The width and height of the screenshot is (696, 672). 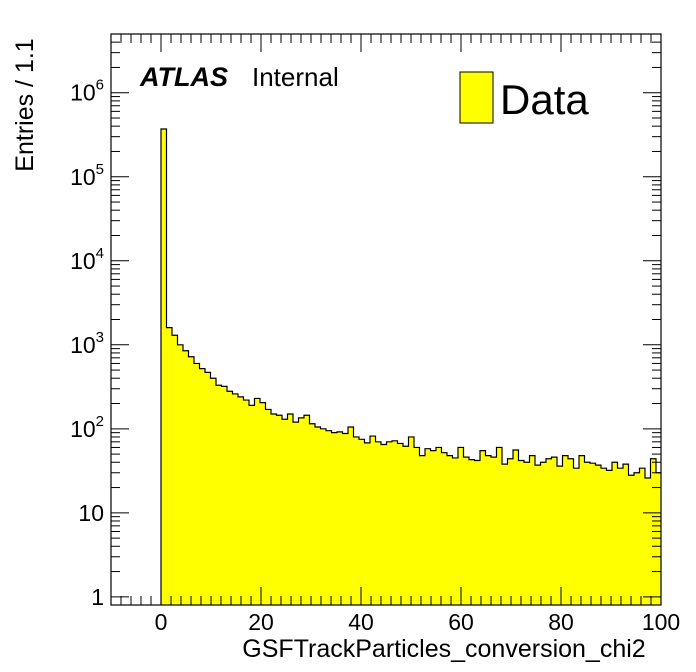 What do you see at coordinates (25, 104) in the screenshot?
I see `y-axis-label: Entries / 1.1` at bounding box center [25, 104].